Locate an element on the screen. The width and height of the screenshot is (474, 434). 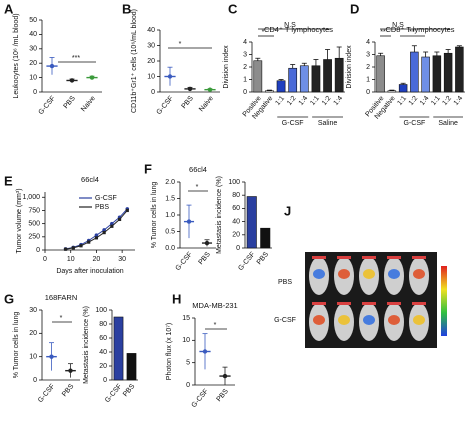
legend-label: PBS is located at coordinates (102, 207).